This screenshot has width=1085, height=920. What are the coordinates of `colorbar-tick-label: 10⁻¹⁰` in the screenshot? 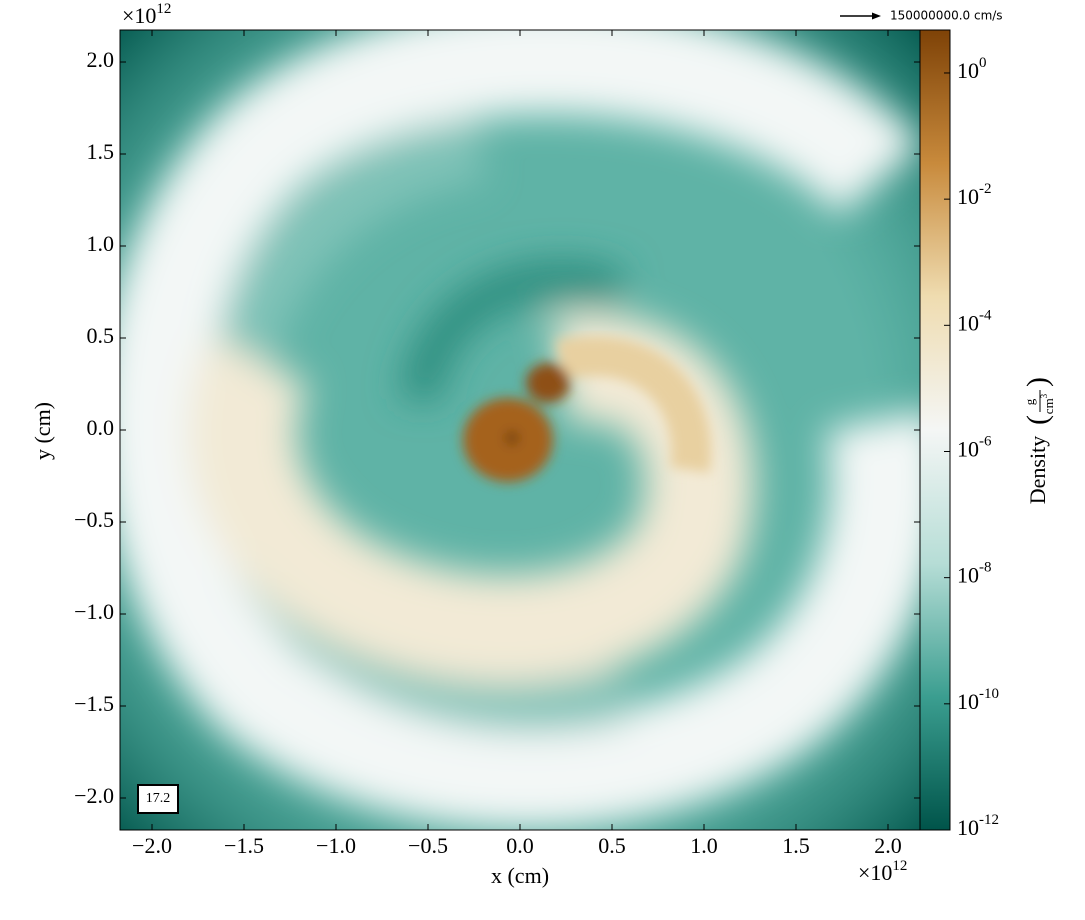 It's located at (978, 700).